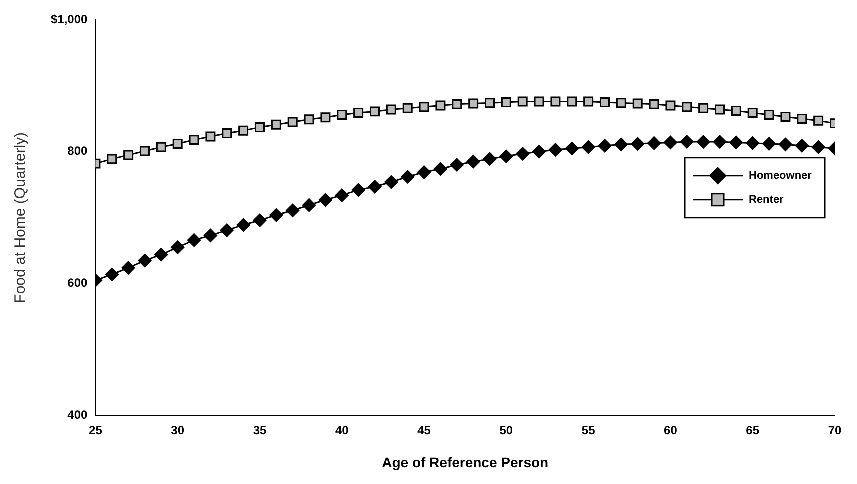 The image size is (857, 484). What do you see at coordinates (753, 430) in the screenshot?
I see `x-tick-label: 65` at bounding box center [753, 430].